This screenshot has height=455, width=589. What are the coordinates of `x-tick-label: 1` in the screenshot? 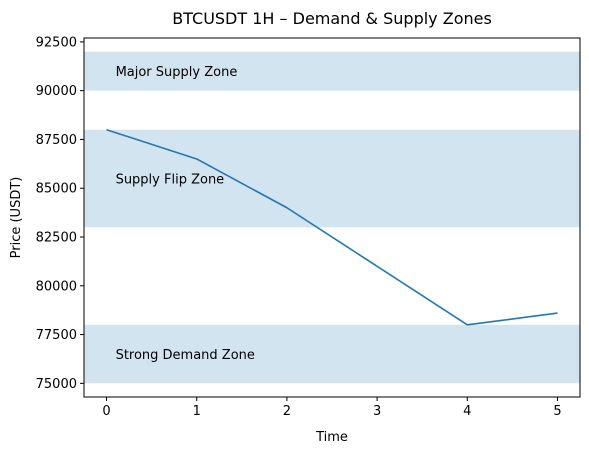 It's located at (197, 411).